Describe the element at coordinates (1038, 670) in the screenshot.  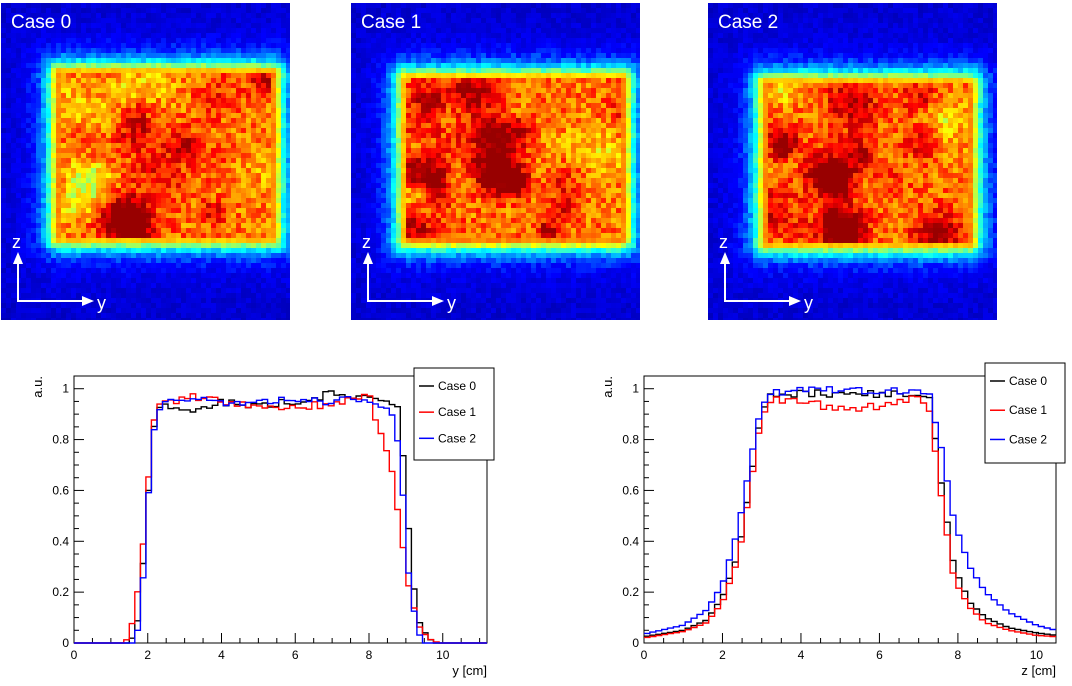
I see `x-axis-label: z [cm]` at that location.